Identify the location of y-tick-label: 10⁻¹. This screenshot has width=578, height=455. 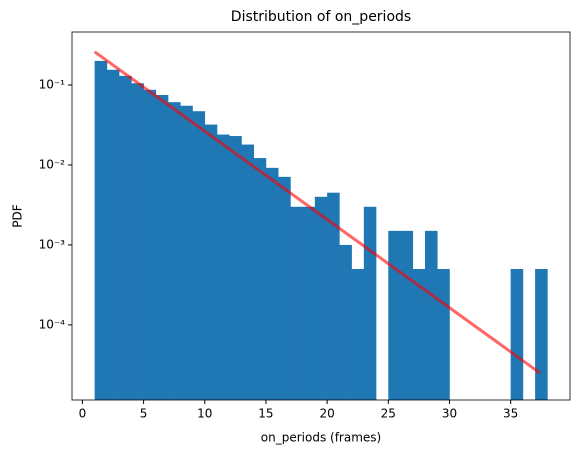
(52, 84).